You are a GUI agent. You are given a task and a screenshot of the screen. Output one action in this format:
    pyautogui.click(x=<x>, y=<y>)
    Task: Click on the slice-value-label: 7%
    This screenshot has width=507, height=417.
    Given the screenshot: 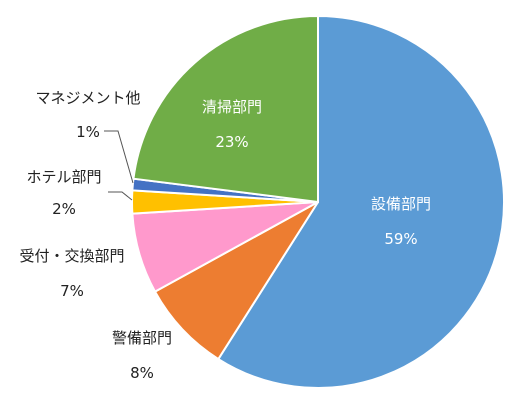 What is the action you would take?
    pyautogui.click(x=72, y=291)
    